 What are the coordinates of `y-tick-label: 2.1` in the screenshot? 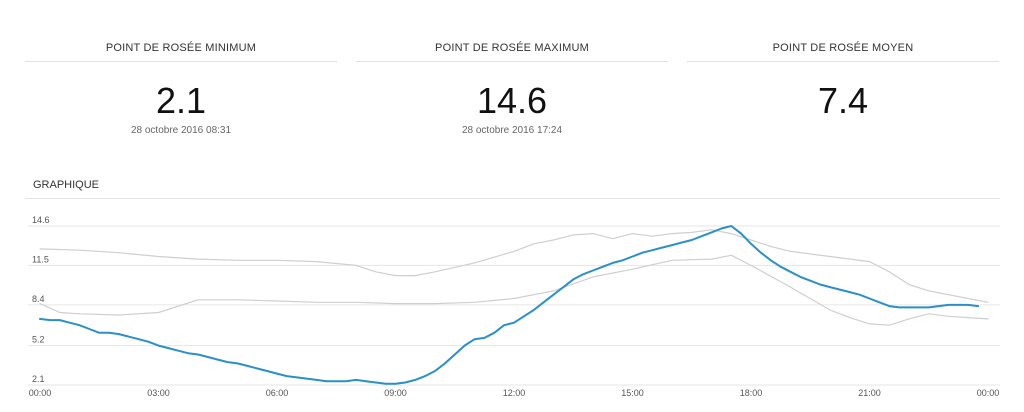 It's located at (38, 379).